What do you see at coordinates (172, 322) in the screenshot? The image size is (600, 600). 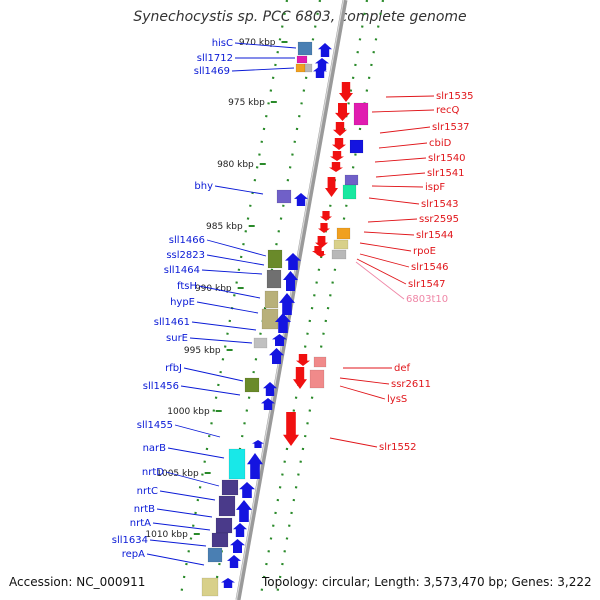 I see `left-gene-label: sll1461` at bounding box center [172, 322].